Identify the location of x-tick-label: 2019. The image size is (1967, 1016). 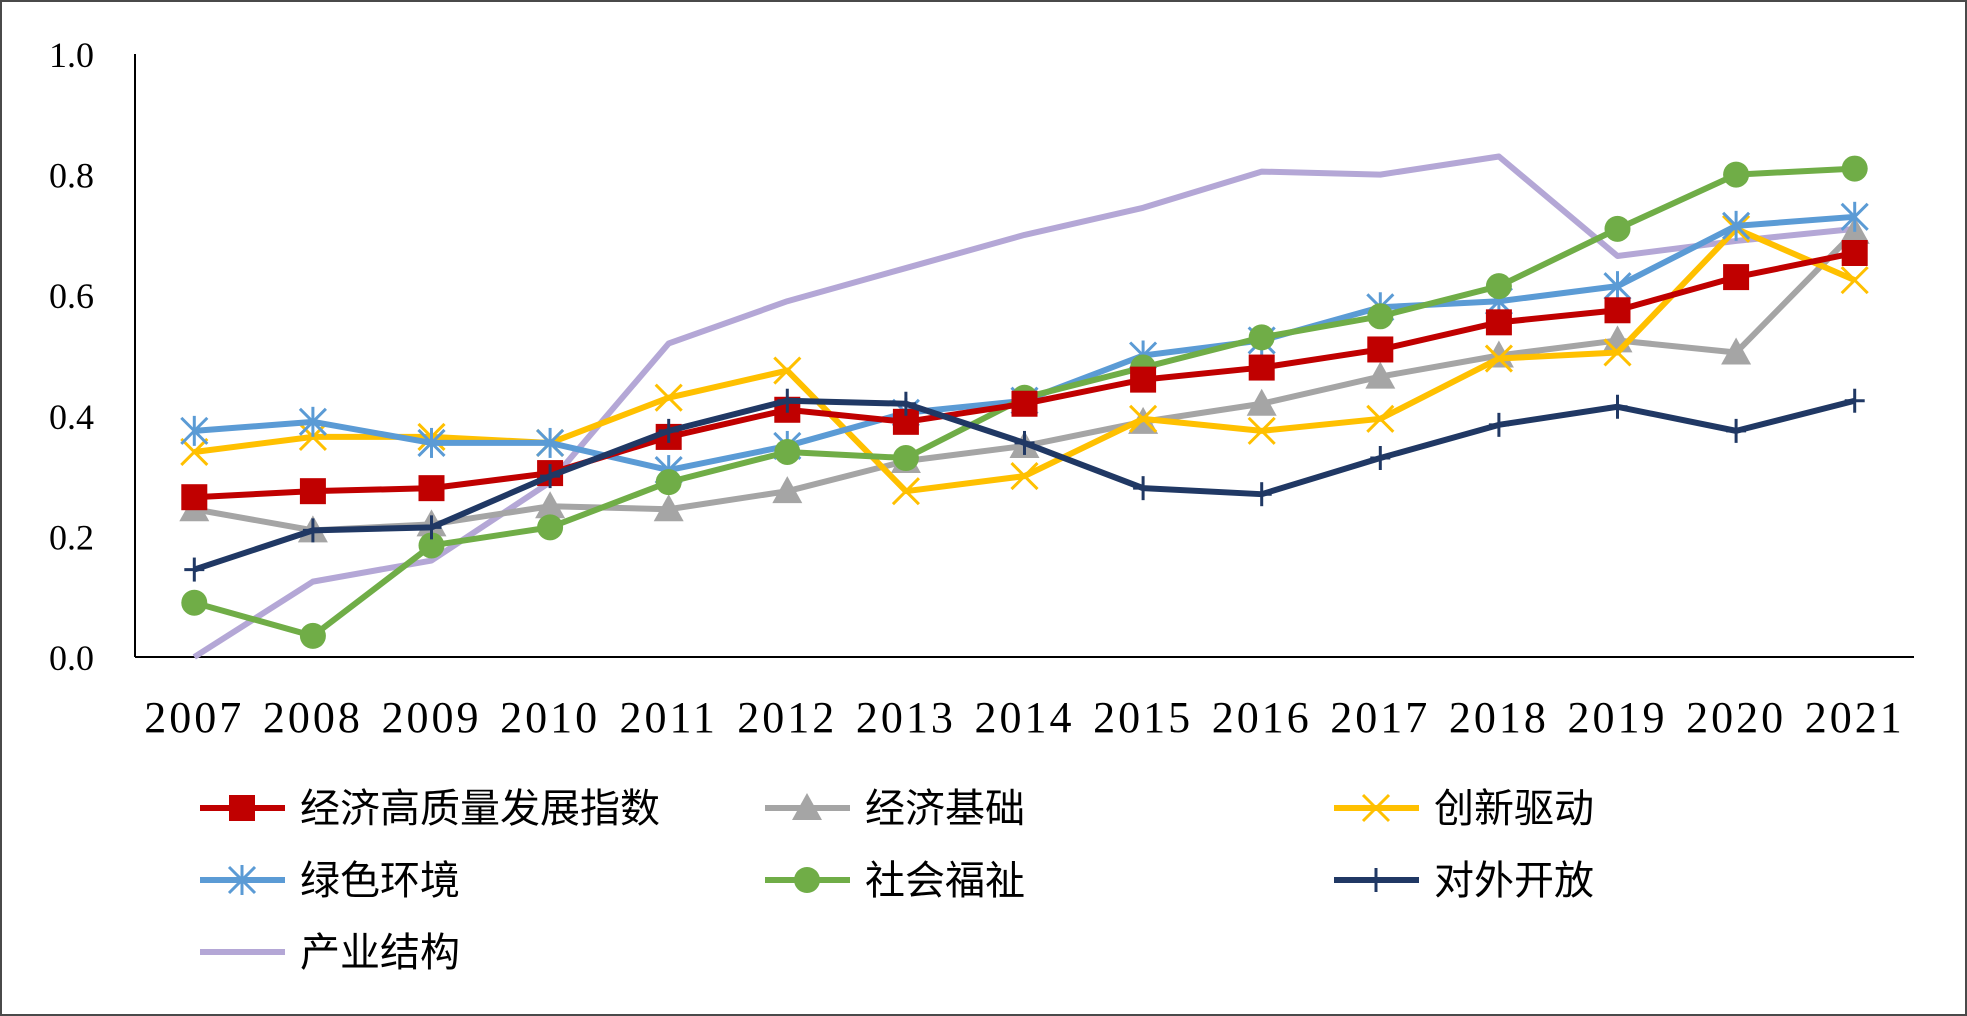
(1618, 717).